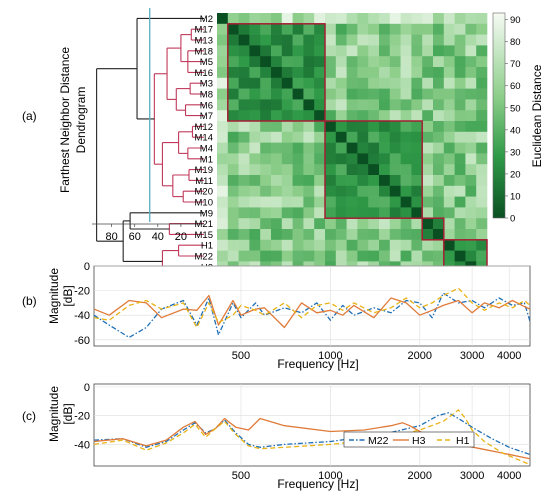 The image size is (550, 499). Describe the element at coordinates (206, 213) in the screenshot. I see `row-label: M9` at that location.